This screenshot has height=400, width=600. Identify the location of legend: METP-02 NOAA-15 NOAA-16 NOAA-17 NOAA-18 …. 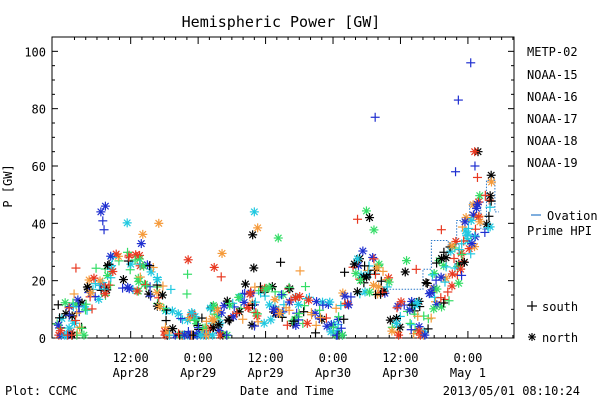
(552, 107).